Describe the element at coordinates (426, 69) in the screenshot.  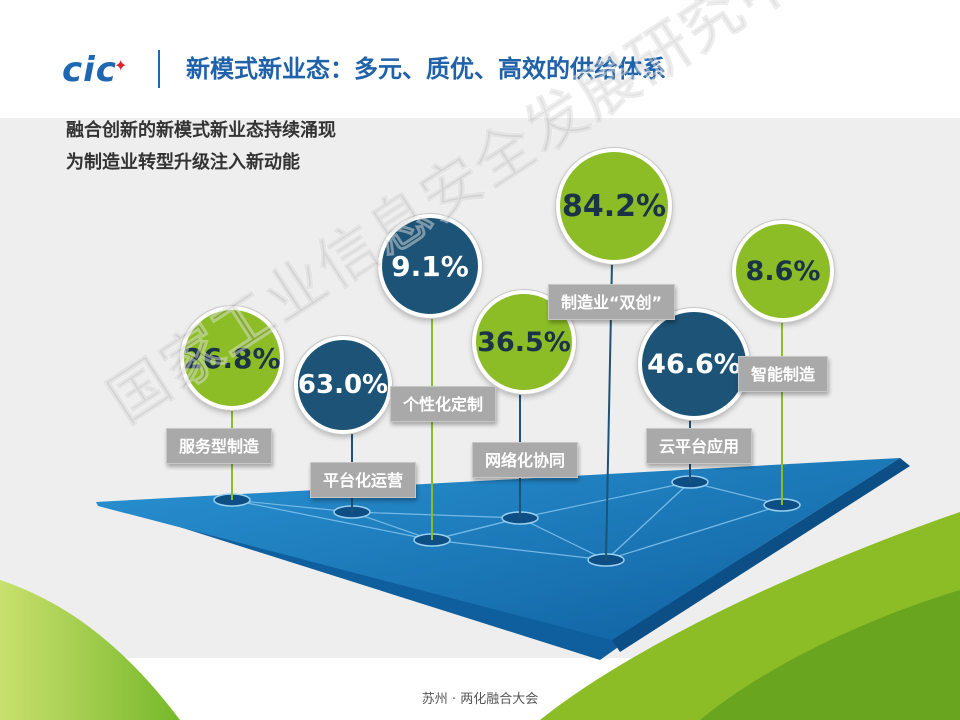
I see `page-title: 新模式新业态：多元、质优、高效的供给体系` at that location.